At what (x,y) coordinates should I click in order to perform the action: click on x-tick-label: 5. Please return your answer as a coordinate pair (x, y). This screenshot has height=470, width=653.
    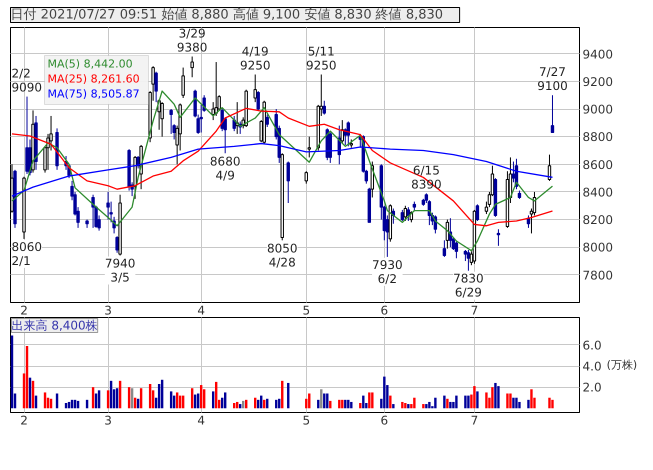
    Looking at the image, I should click on (306, 311).